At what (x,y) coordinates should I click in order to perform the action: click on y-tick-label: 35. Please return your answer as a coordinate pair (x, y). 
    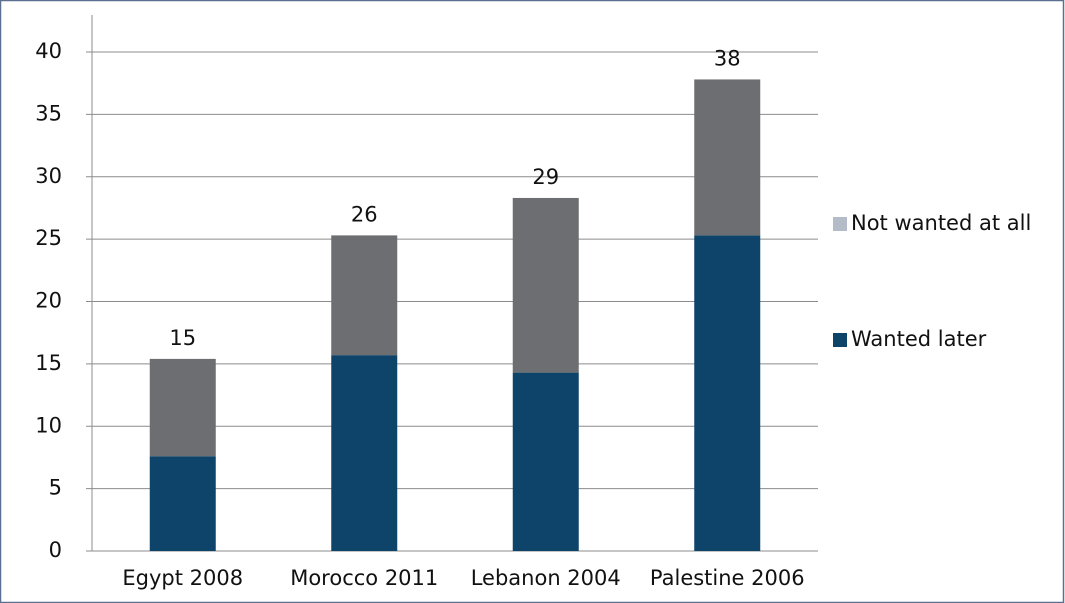
    Looking at the image, I should click on (48, 113).